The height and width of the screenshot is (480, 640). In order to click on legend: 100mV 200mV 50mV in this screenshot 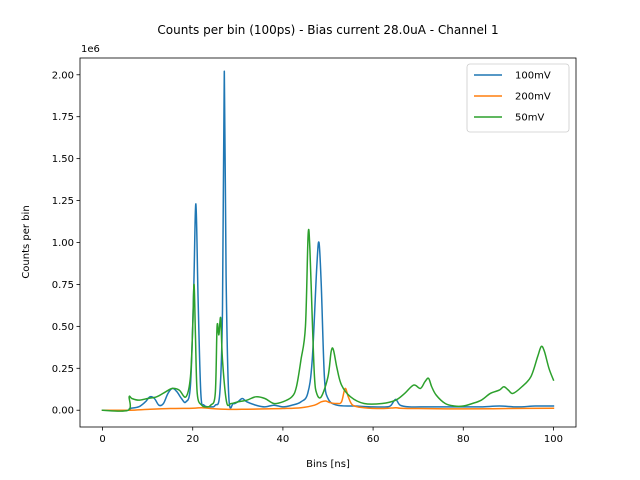, I will do `click(518, 98)`.